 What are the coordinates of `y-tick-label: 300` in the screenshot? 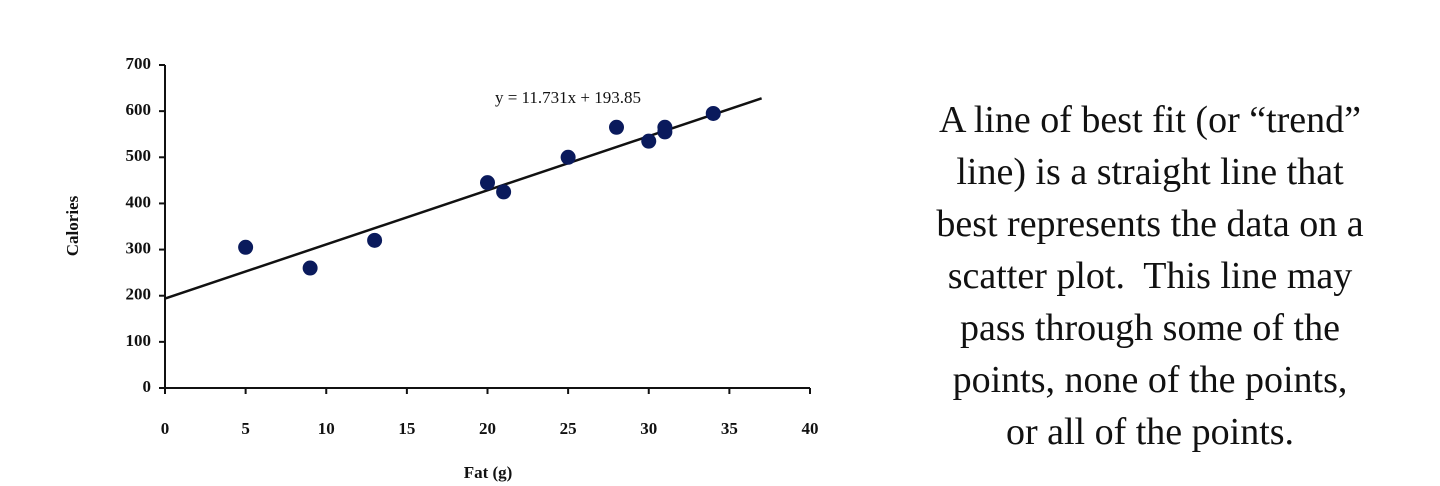 It's located at (139, 247).